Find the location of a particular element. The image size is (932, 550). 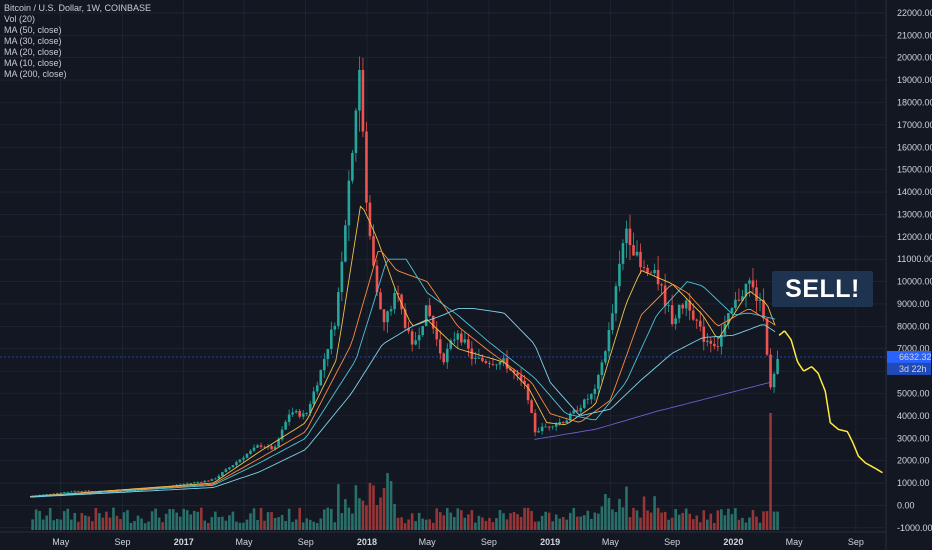

price-axis-label: 0.00 is located at coordinates (906, 505).